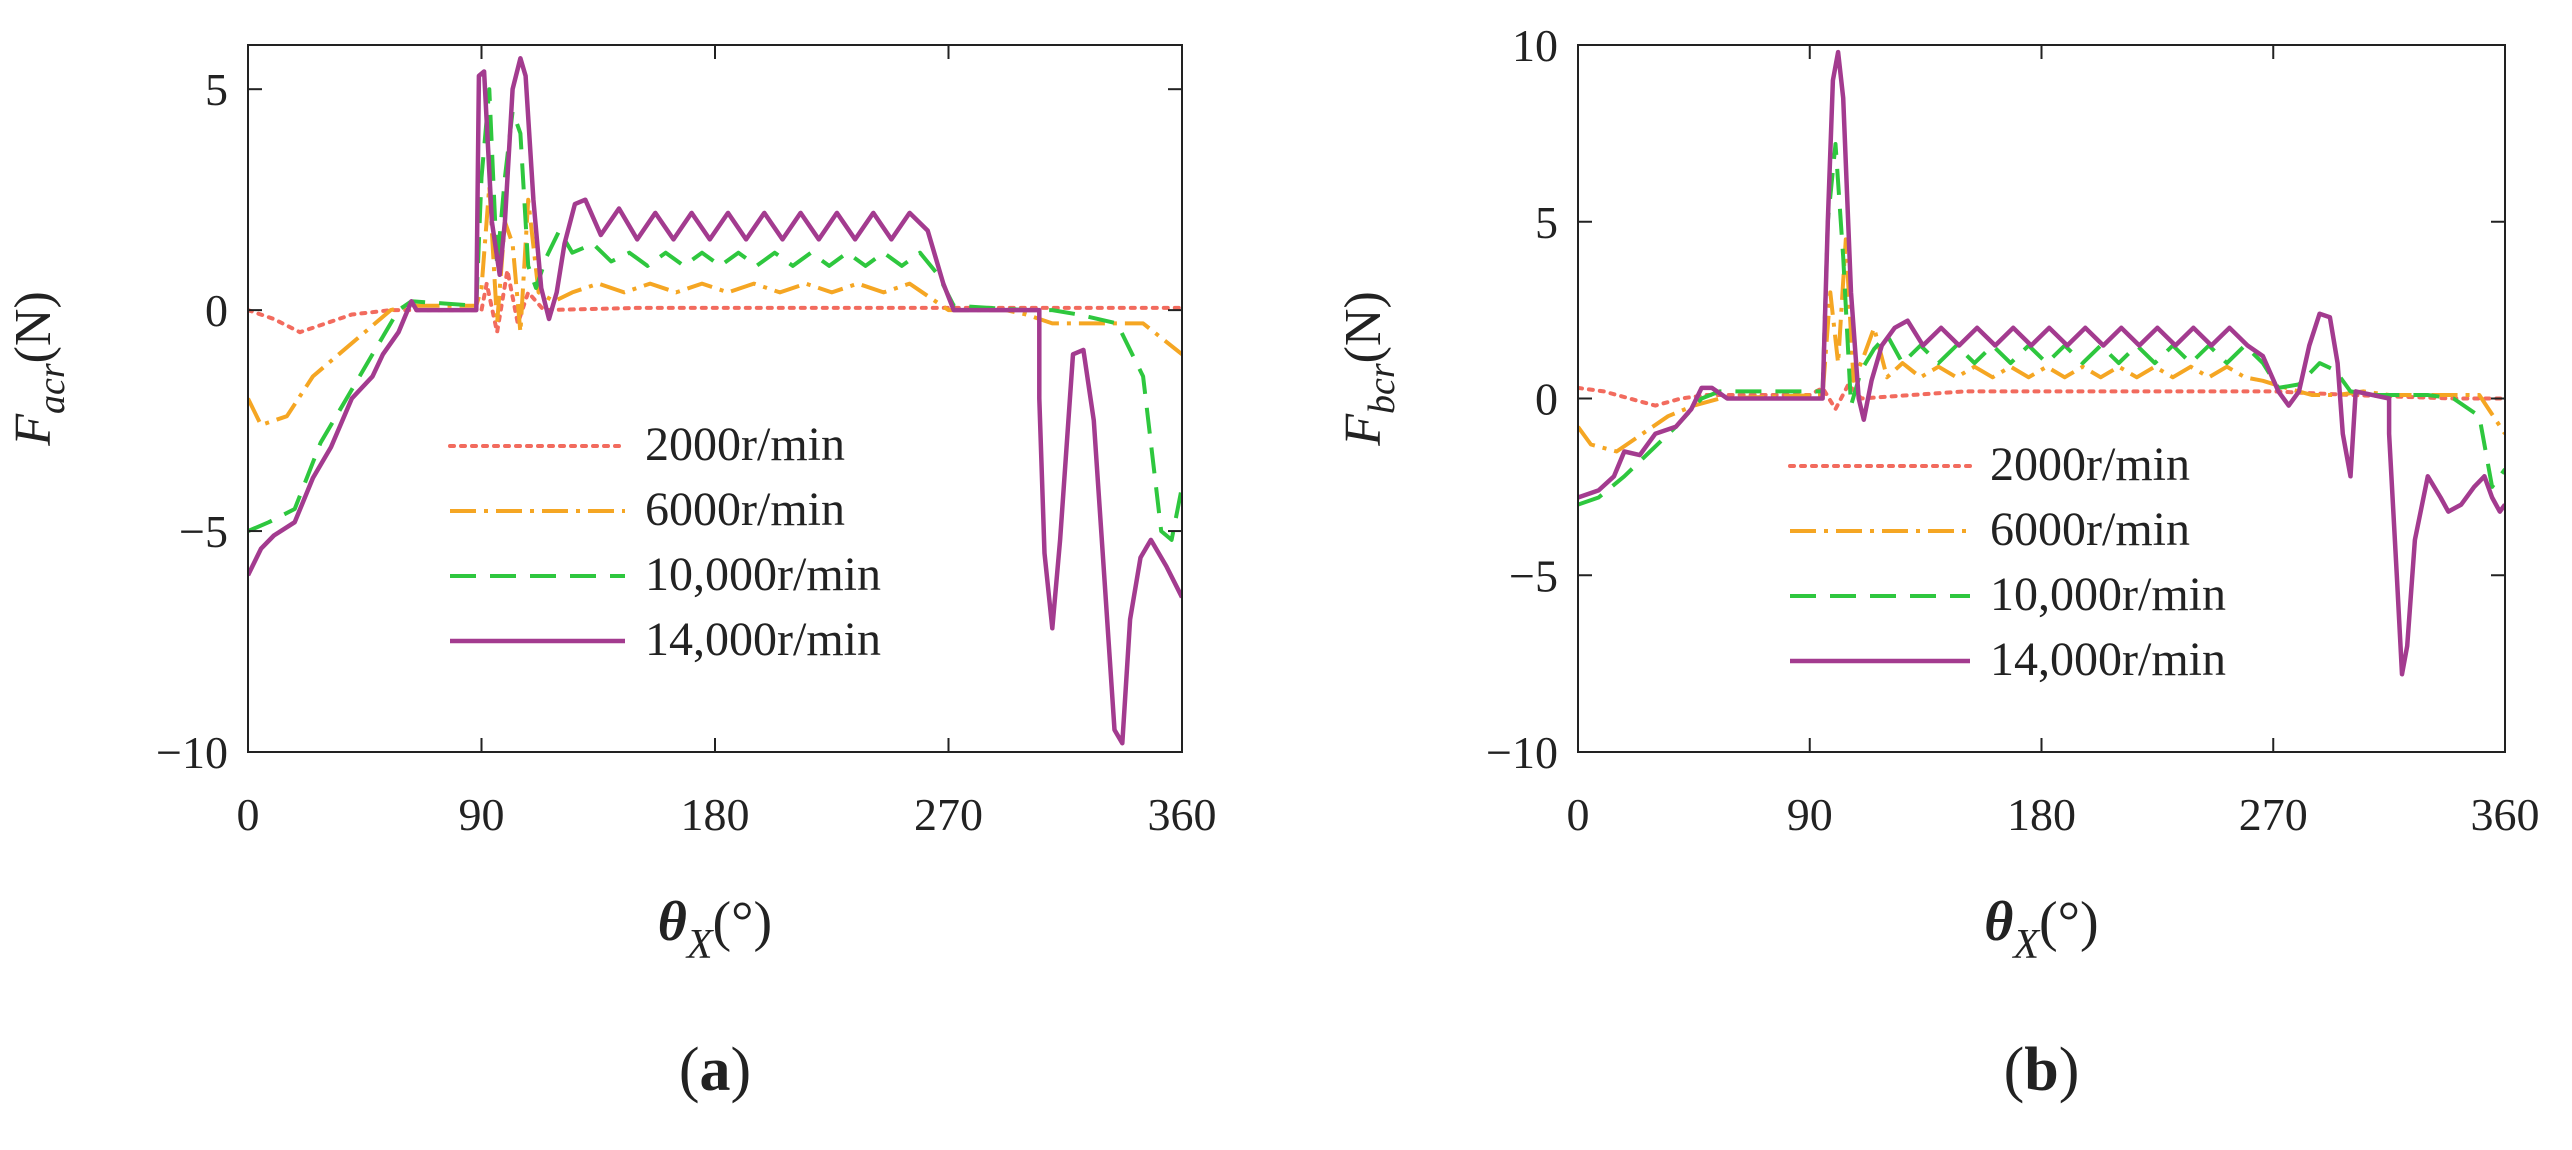 The height and width of the screenshot is (1150, 2572). What do you see at coordinates (715, 1070) in the screenshot?
I see `panel-label: (a)` at bounding box center [715, 1070].